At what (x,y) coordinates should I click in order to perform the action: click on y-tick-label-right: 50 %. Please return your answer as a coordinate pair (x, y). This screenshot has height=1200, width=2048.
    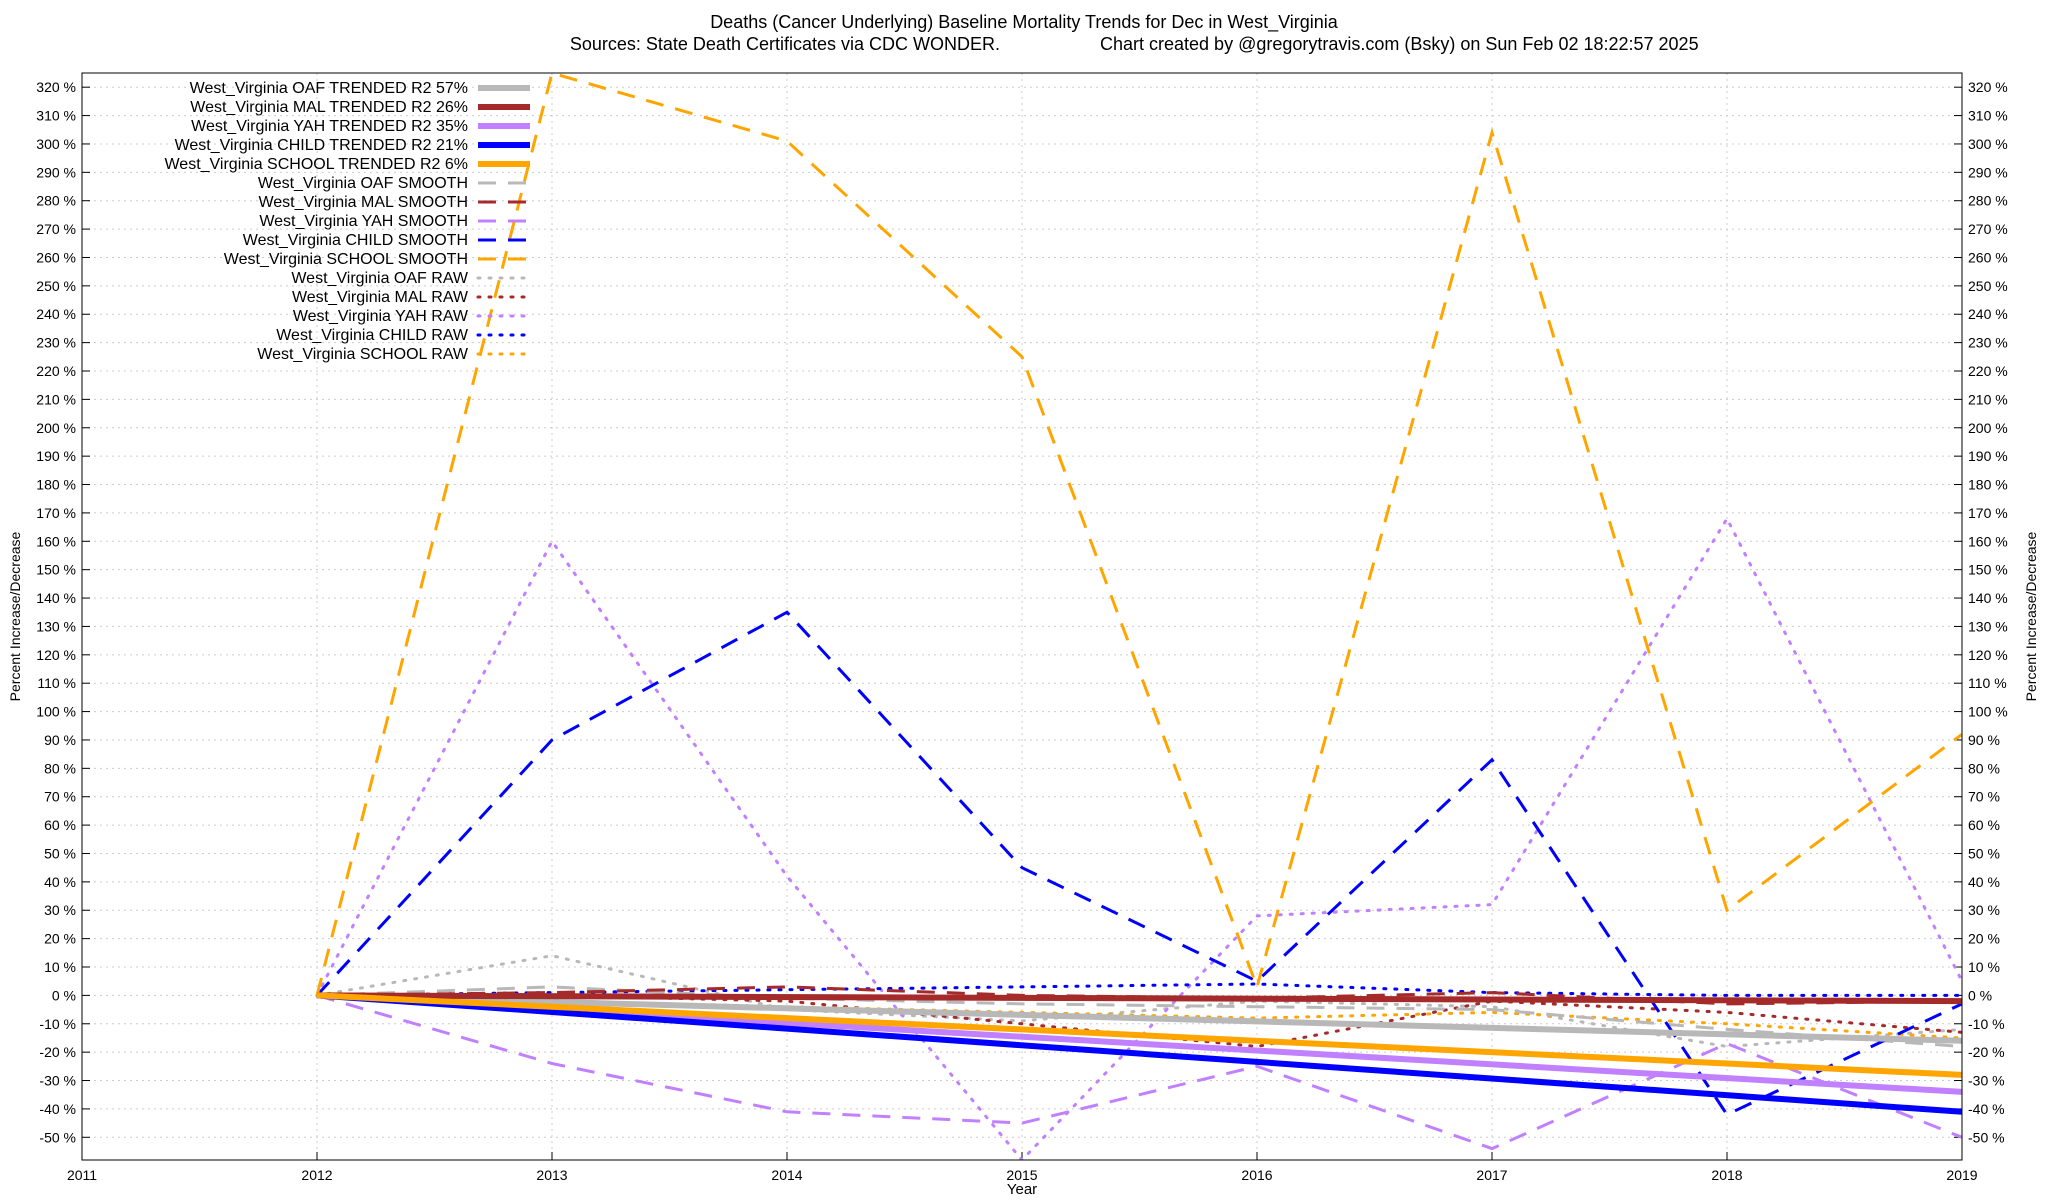
    Looking at the image, I should click on (1984, 853).